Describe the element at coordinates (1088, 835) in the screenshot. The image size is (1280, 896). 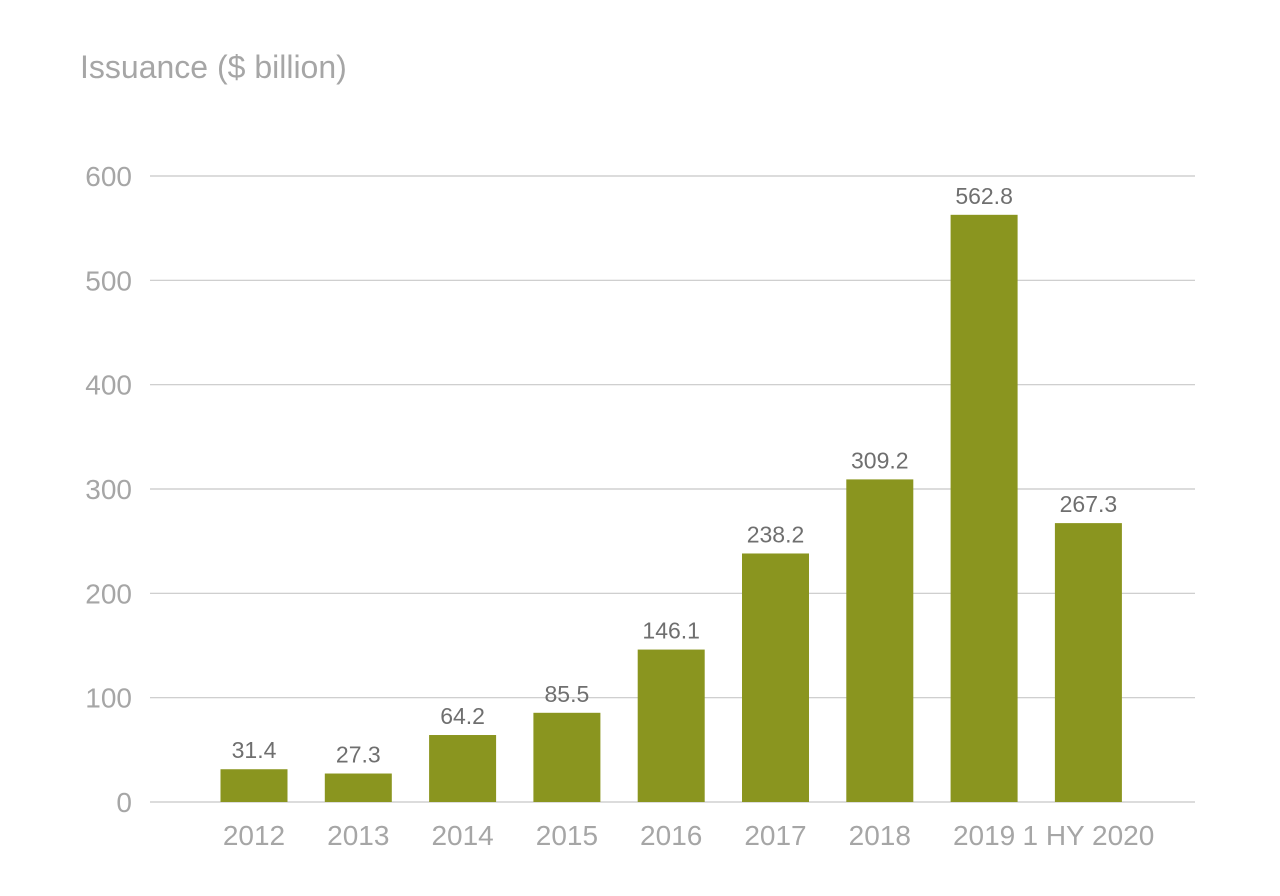
I see `x-tick-label: 1 HY 2020` at that location.